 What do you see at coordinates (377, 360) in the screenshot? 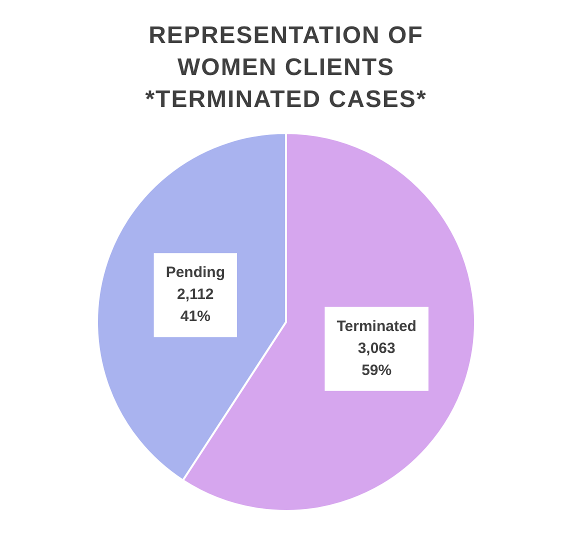
I see `data-label: 3,063 59%` at bounding box center [377, 360].